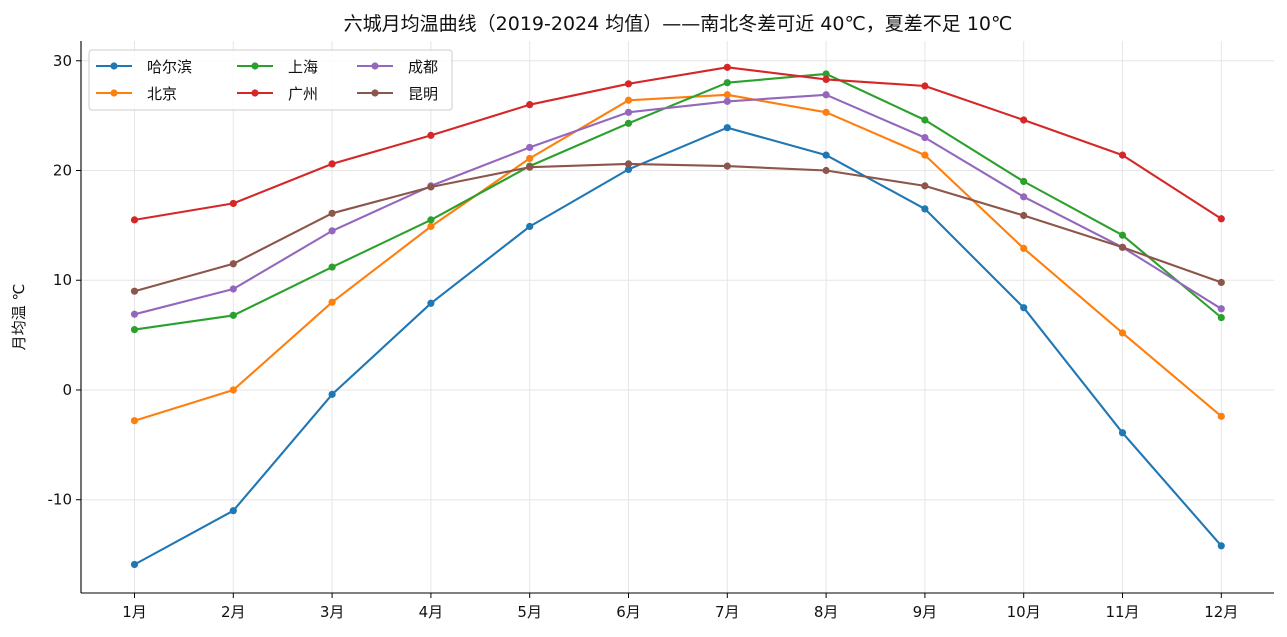 Image resolution: width=1287 pixels, height=637 pixels. I want to click on x-tick-label: 3月, so click(332, 612).